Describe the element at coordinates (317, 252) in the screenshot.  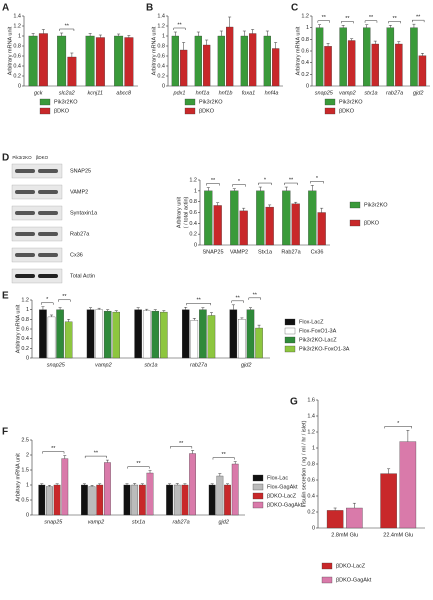
I see `x-tick-label: Cx36` at that location.